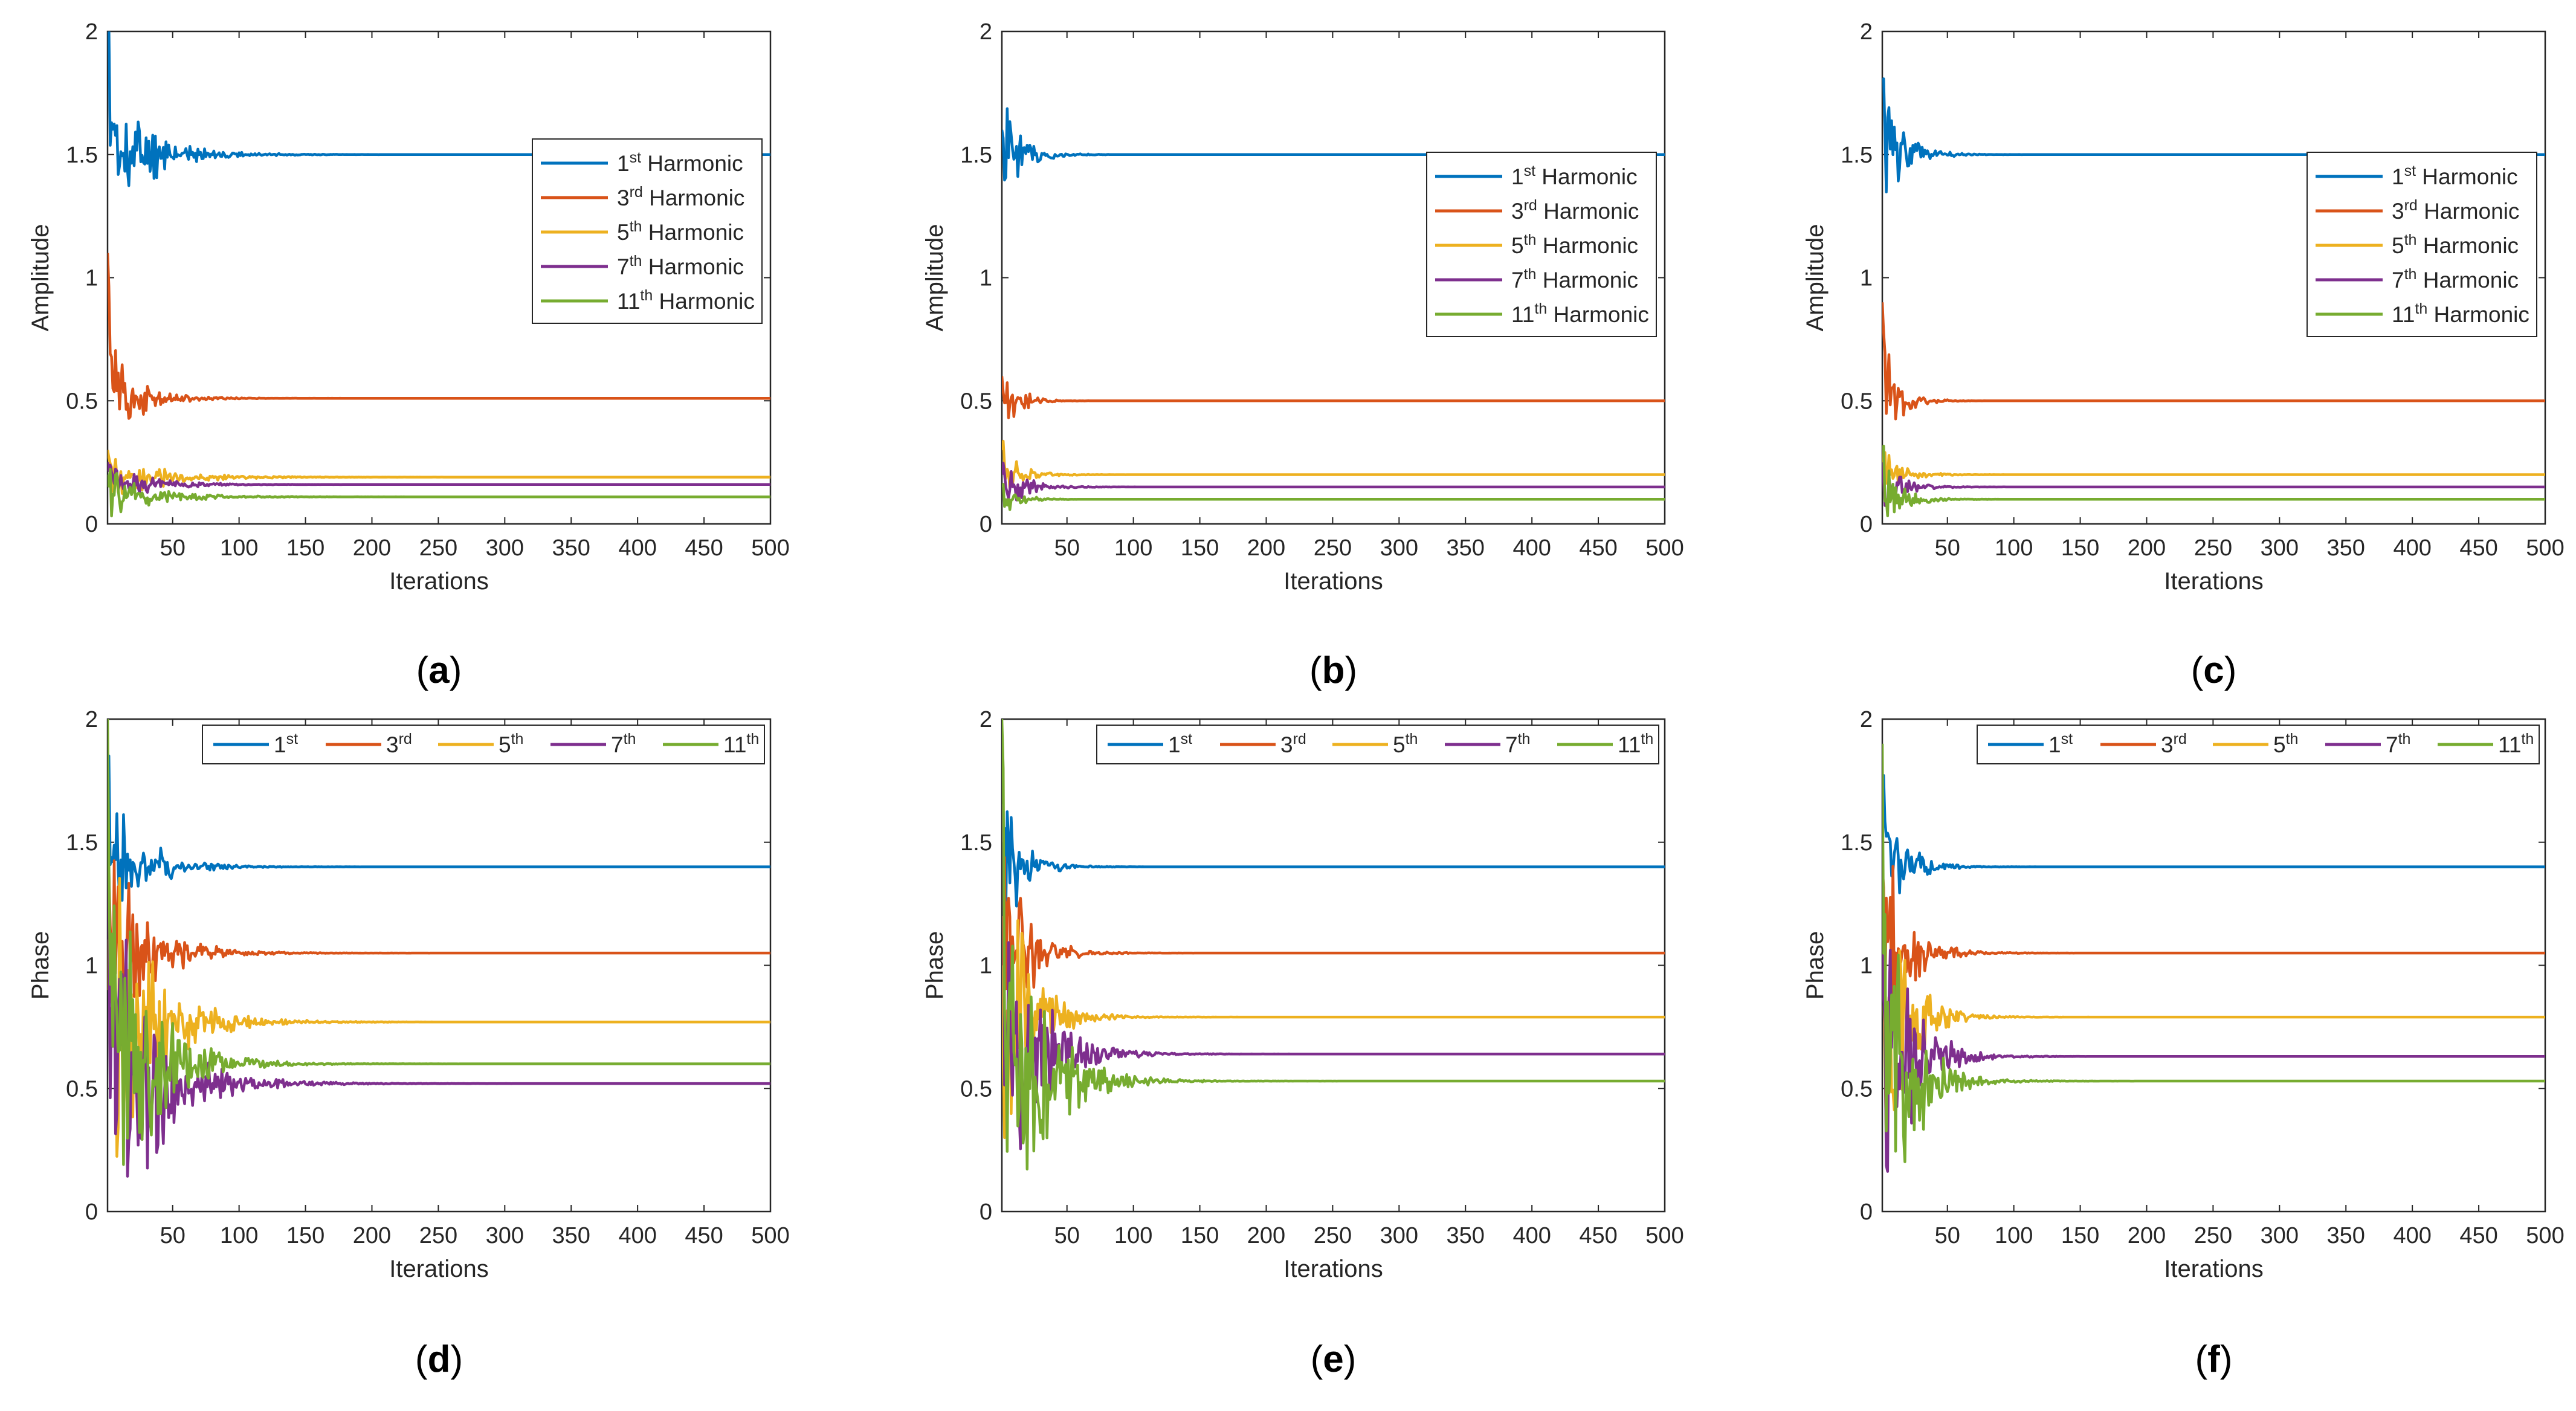  I want to click on legend-label-eleventh: 11th, so click(2516, 744).